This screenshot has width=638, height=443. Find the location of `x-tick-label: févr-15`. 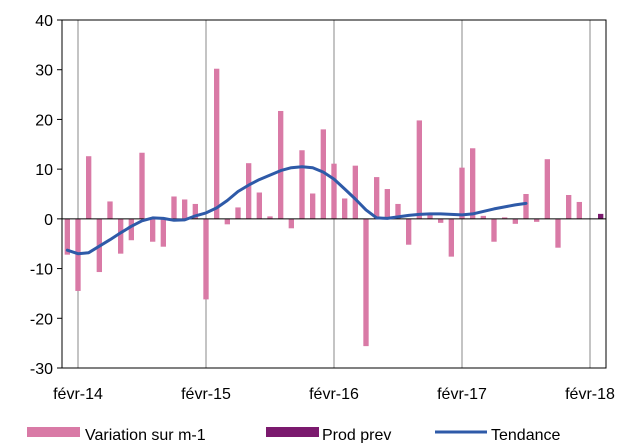

x-tick-label: févr-15 is located at coordinates (206, 394).